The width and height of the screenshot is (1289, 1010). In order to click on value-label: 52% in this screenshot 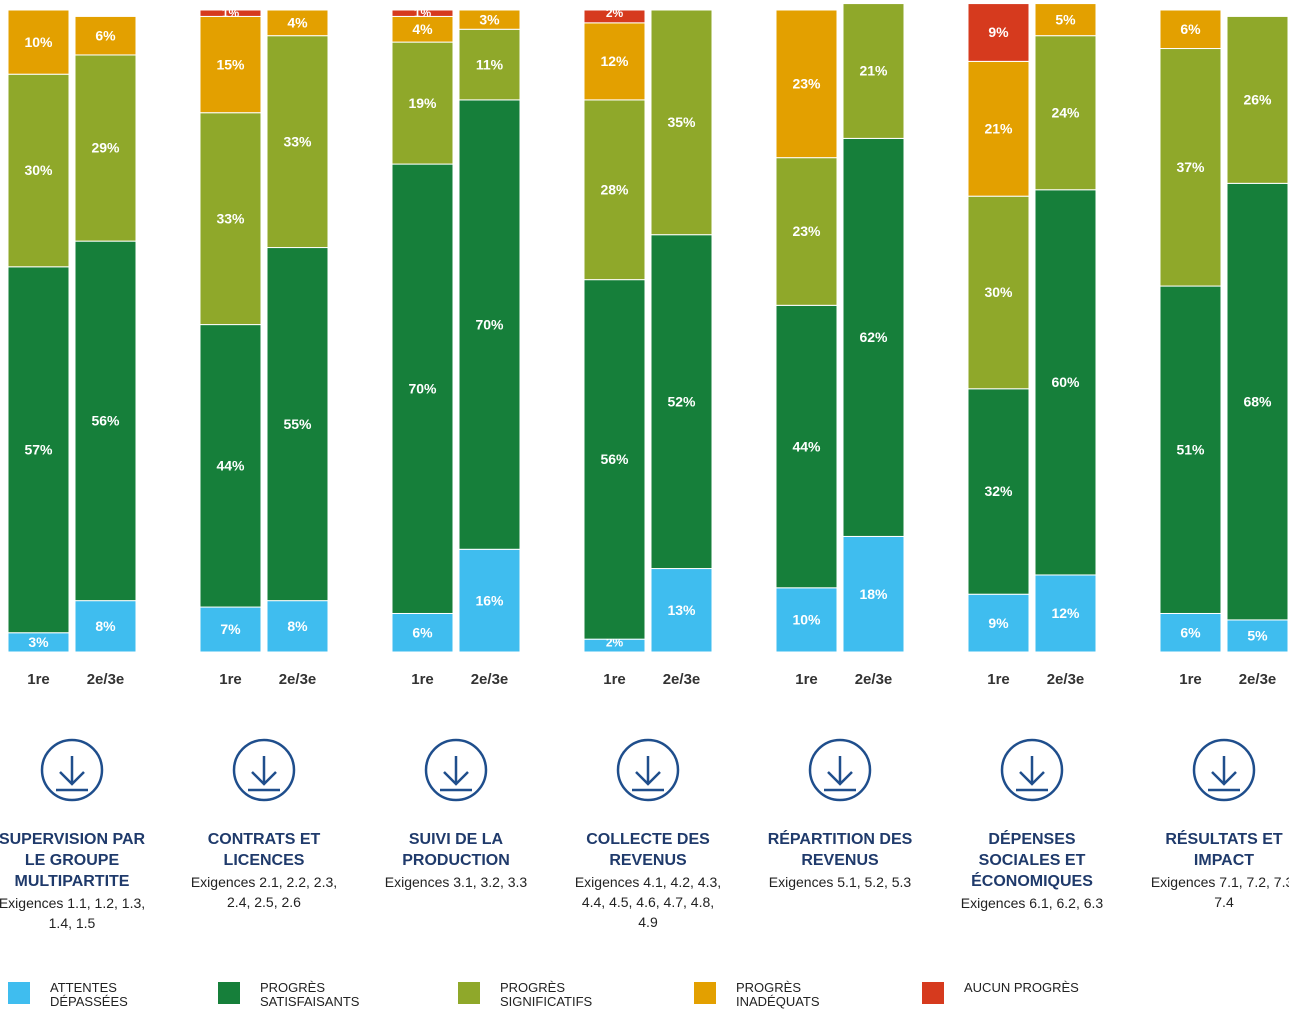, I will do `click(681, 401)`.